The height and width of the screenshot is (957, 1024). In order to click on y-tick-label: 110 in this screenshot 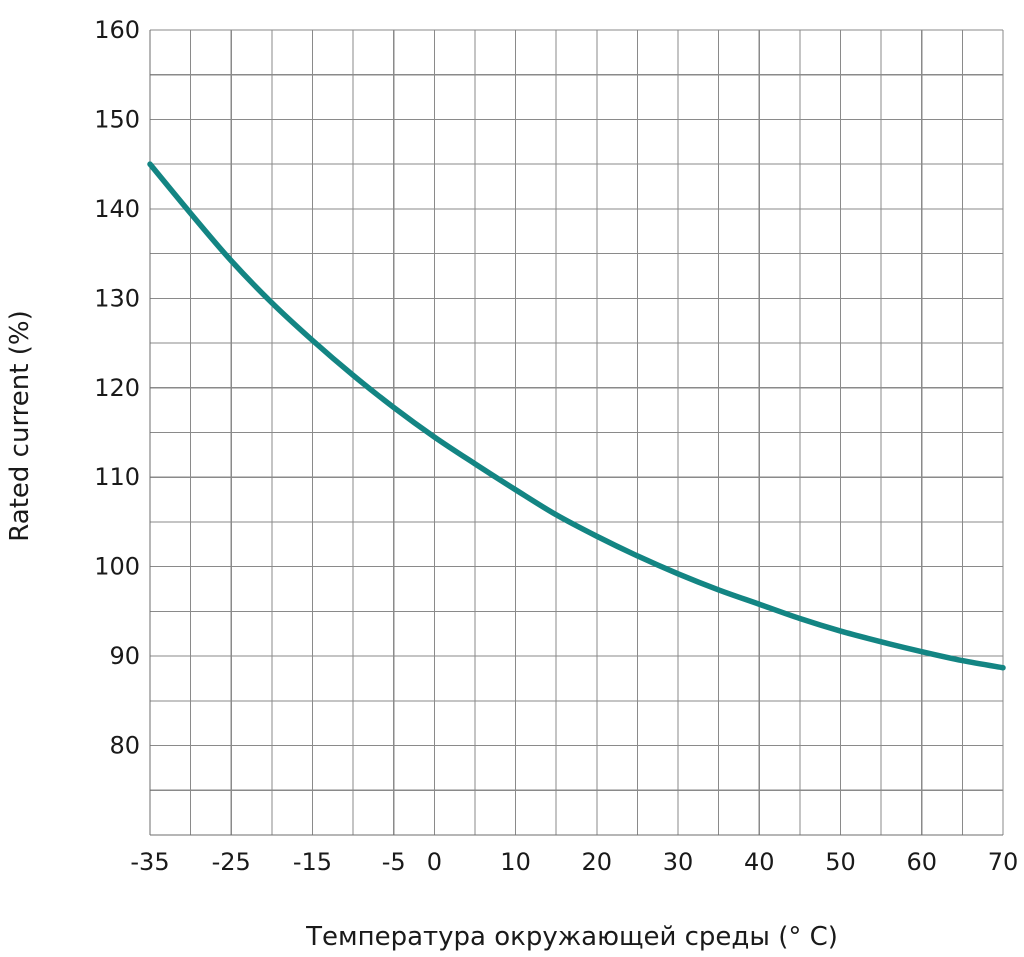, I will do `click(117, 477)`.